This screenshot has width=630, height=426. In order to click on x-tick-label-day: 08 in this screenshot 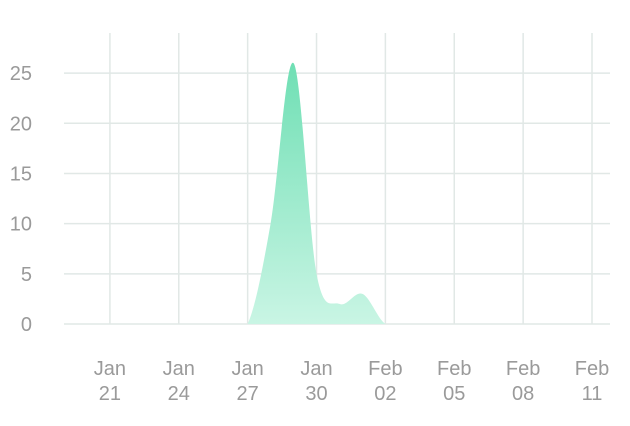, I will do `click(523, 394)`.